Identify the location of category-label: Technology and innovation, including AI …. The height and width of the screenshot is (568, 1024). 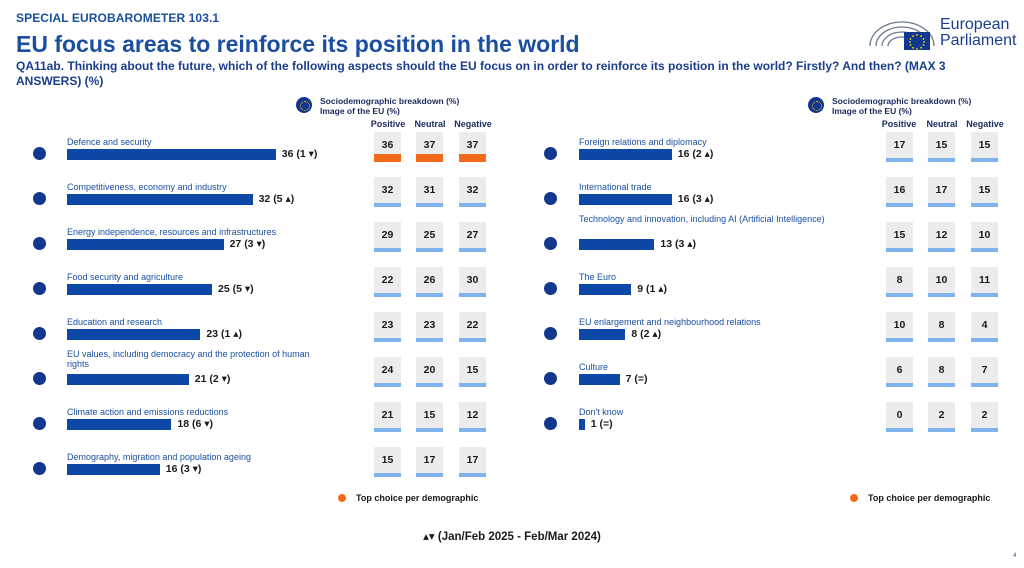
(702, 219).